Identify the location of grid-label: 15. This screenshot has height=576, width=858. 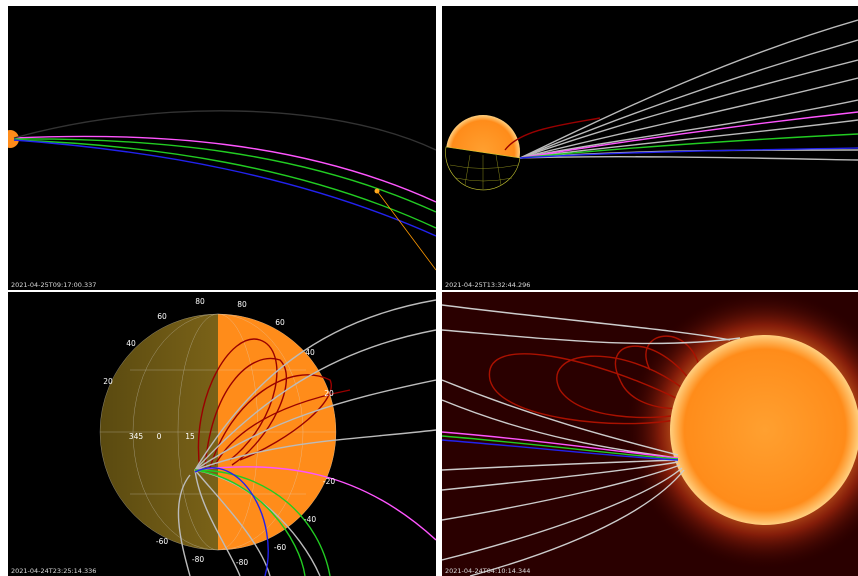
(190, 436).